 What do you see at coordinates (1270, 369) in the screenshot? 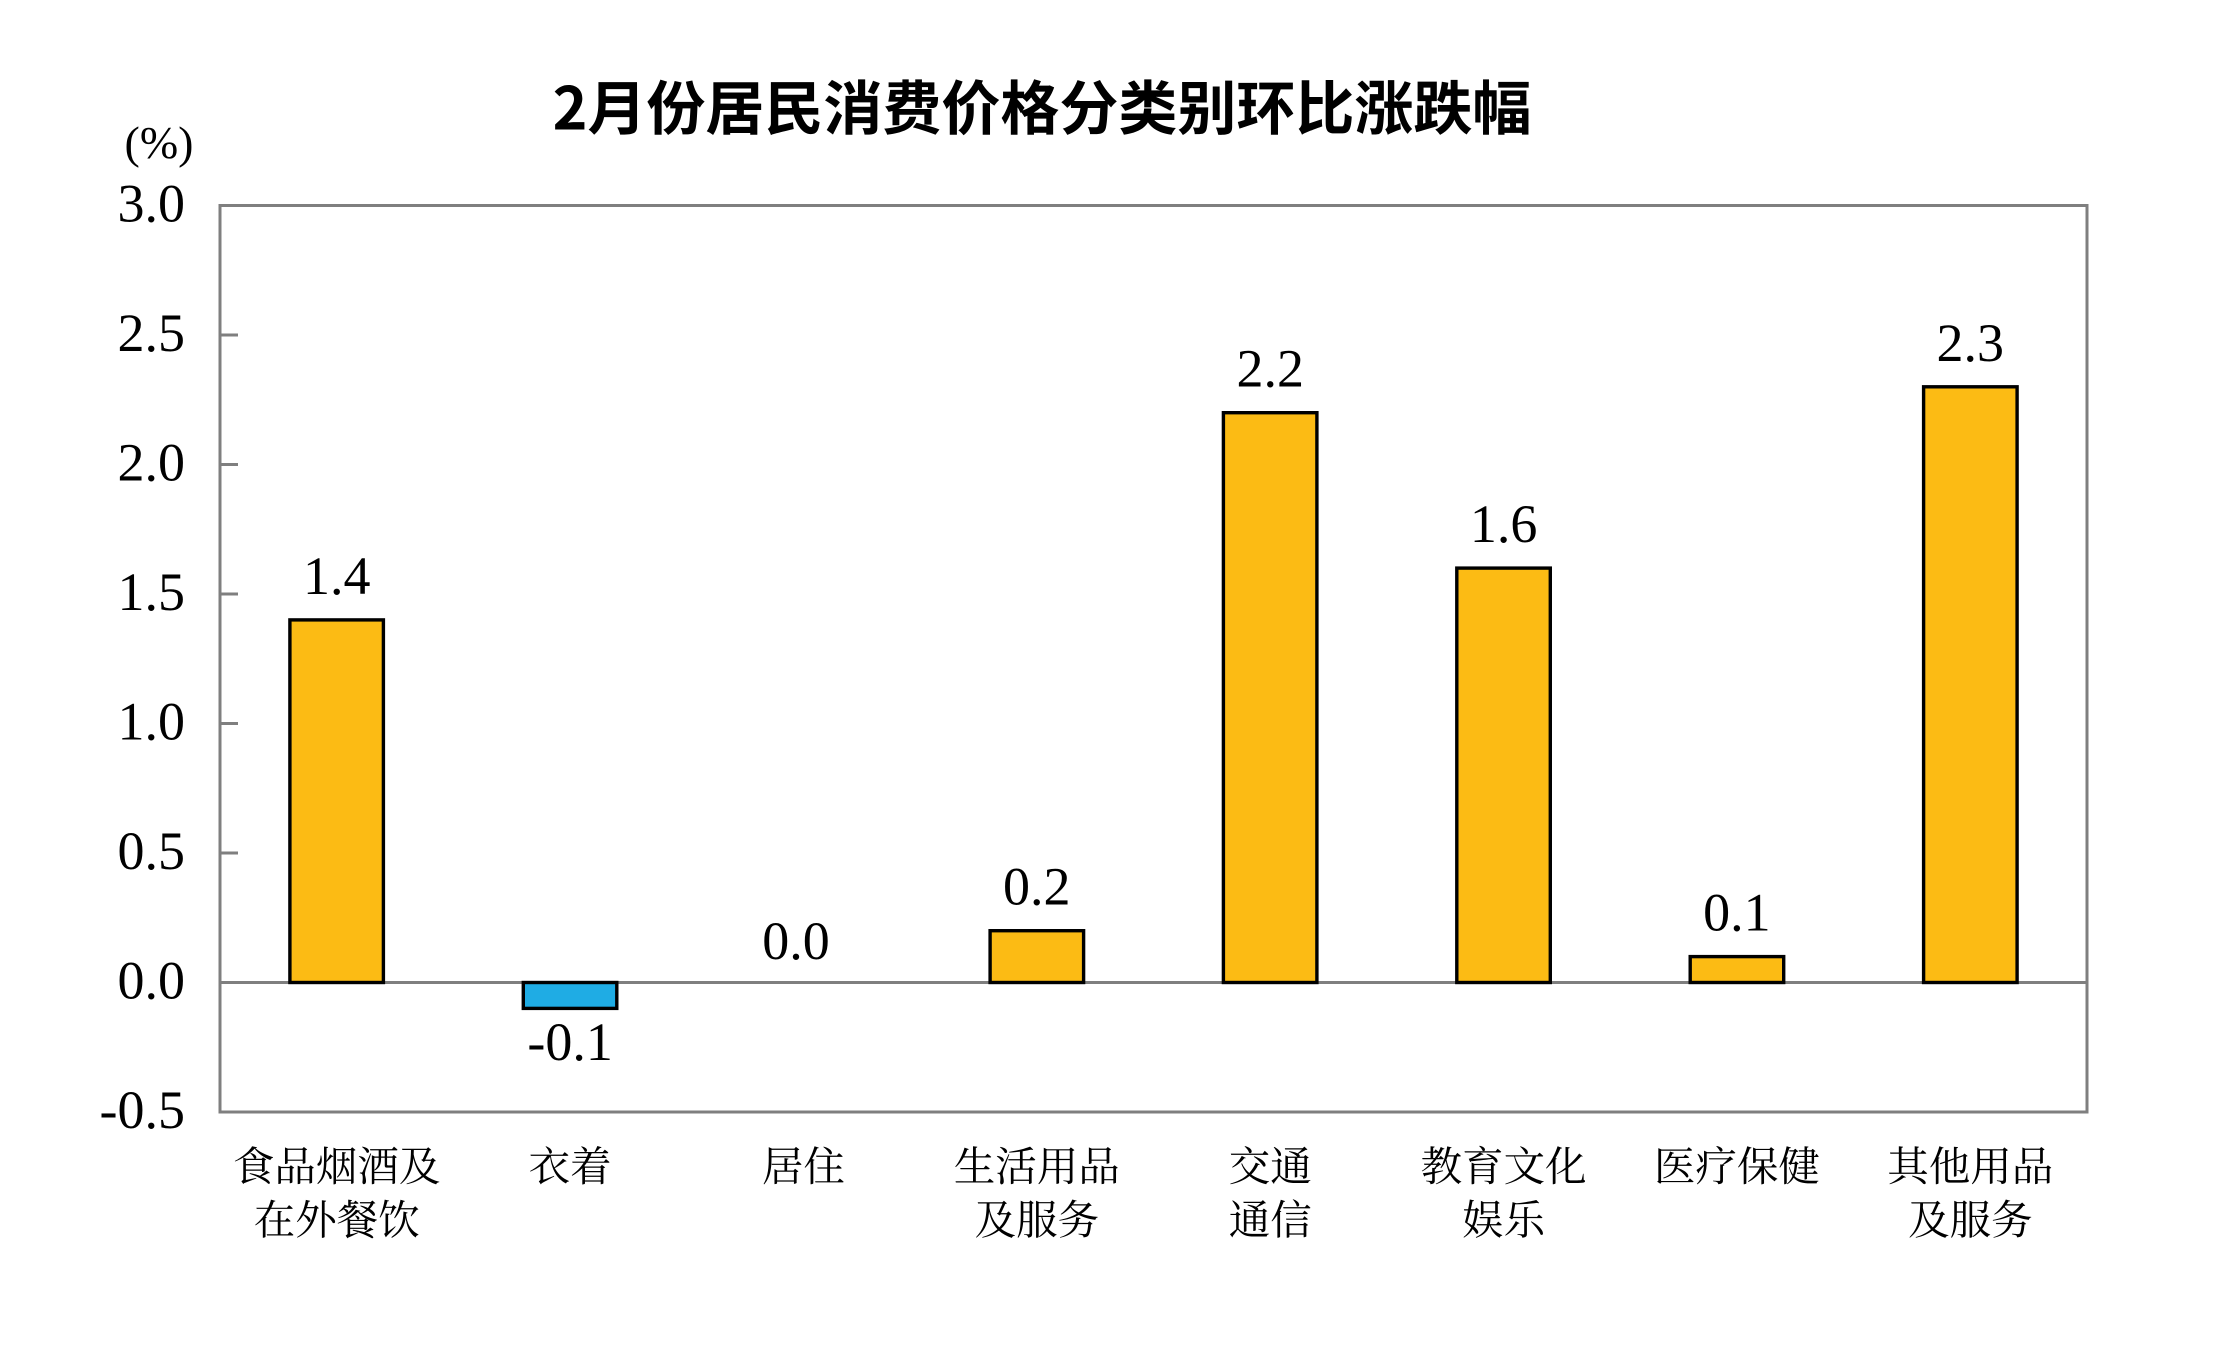
I see `svg-text: 2.2` at bounding box center [1270, 369].